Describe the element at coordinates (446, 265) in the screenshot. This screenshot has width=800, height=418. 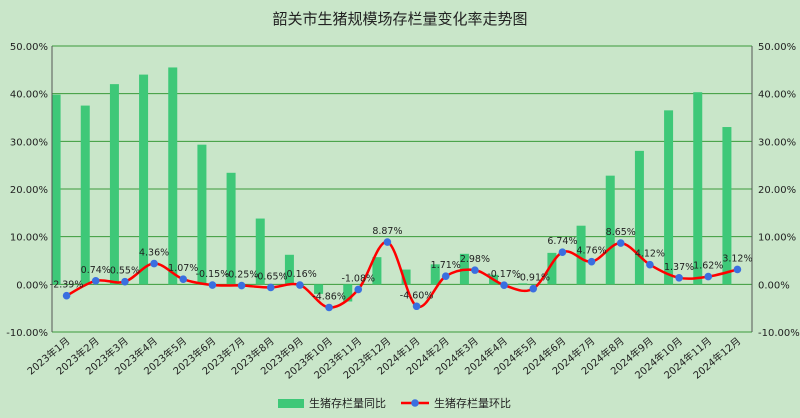
I see `data-label: 1.71%` at that location.